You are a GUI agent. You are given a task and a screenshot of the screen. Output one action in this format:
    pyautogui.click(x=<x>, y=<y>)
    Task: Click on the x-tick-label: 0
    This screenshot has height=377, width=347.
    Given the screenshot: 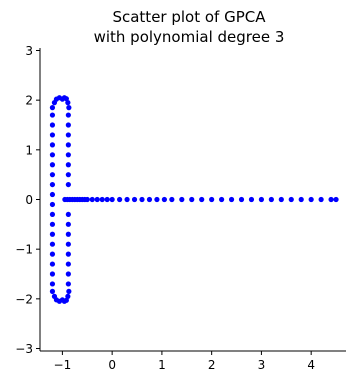 What is the action you would take?
    pyautogui.click(x=112, y=365)
    